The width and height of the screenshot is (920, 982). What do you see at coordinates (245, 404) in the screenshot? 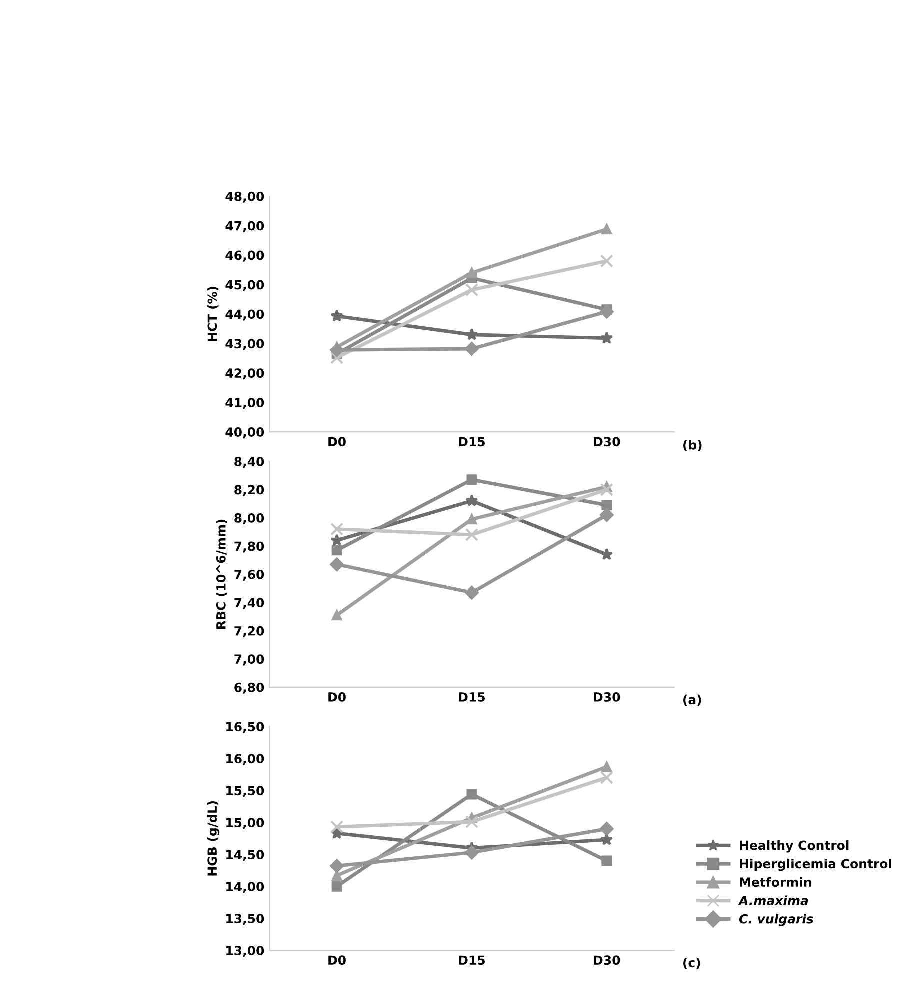
I see `y-tick-label: 41,00` at bounding box center [245, 404].